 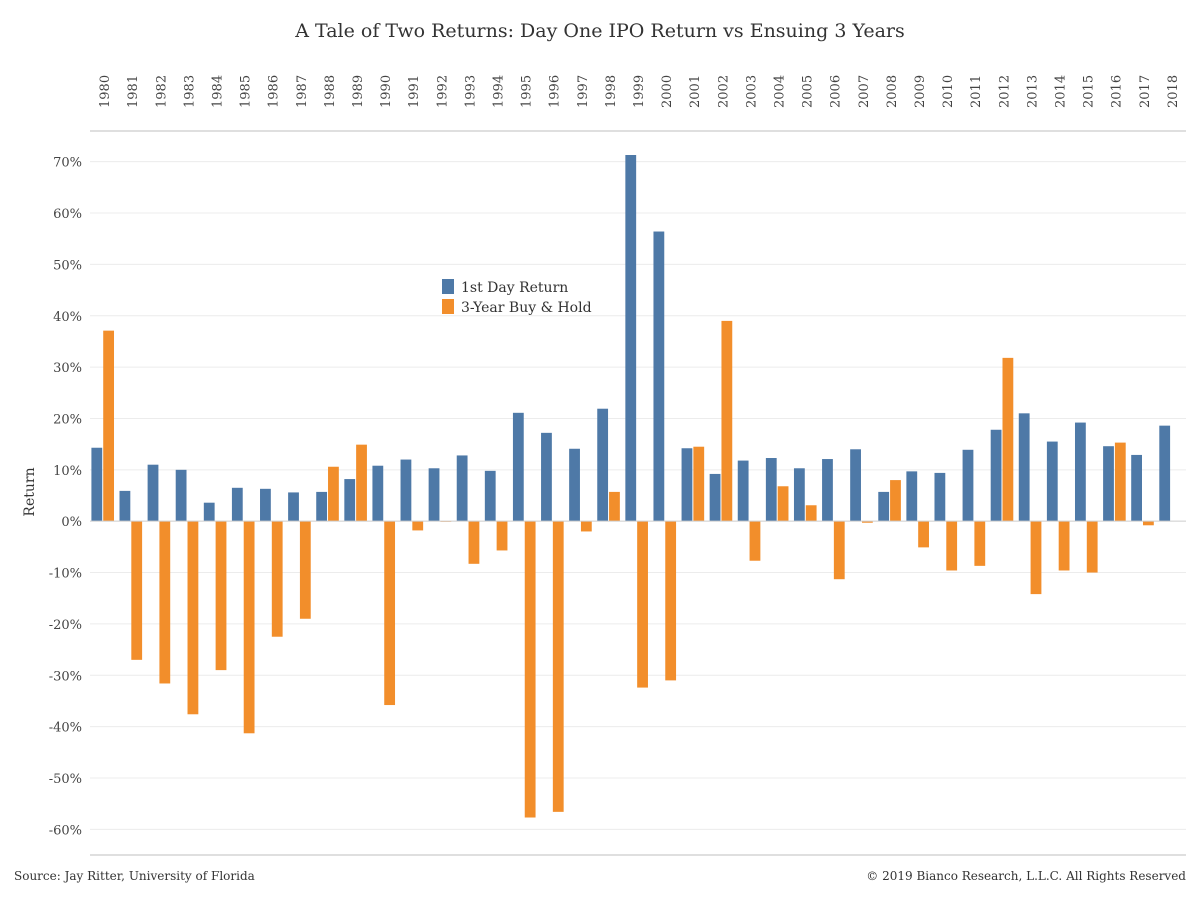 What do you see at coordinates (65, 779) in the screenshot?
I see `y-tick-label: -50%` at bounding box center [65, 779].